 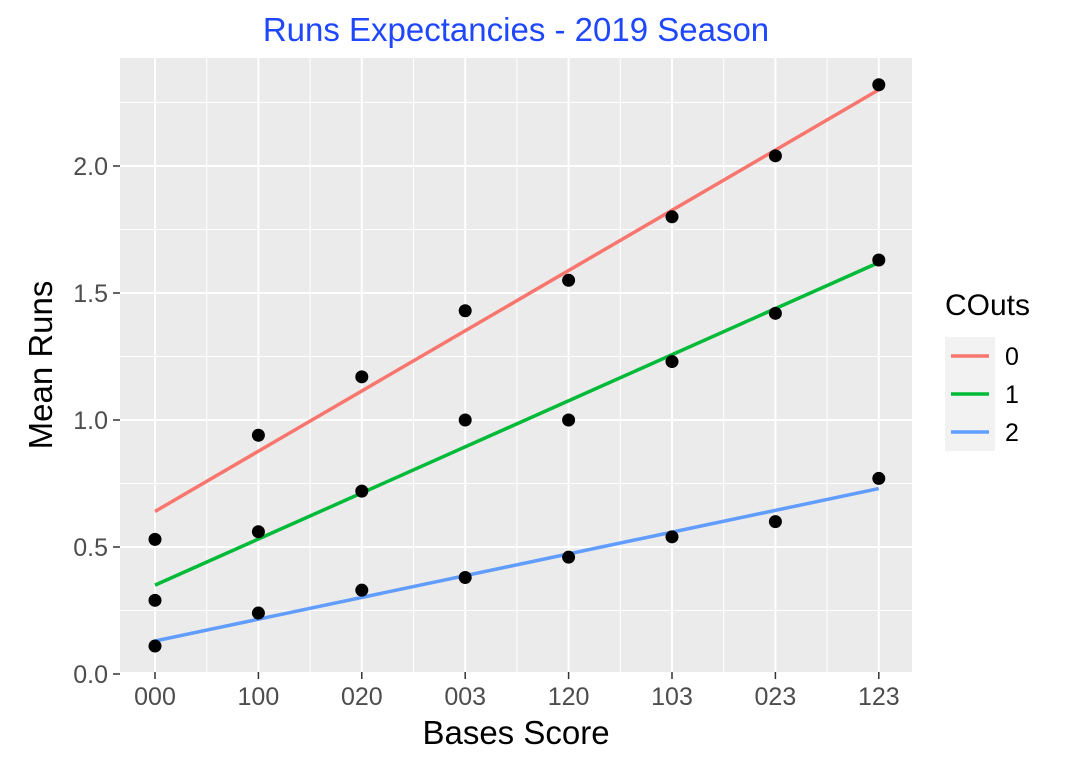 What do you see at coordinates (672, 697) in the screenshot?
I see `x-tick-label-5: 103` at bounding box center [672, 697].